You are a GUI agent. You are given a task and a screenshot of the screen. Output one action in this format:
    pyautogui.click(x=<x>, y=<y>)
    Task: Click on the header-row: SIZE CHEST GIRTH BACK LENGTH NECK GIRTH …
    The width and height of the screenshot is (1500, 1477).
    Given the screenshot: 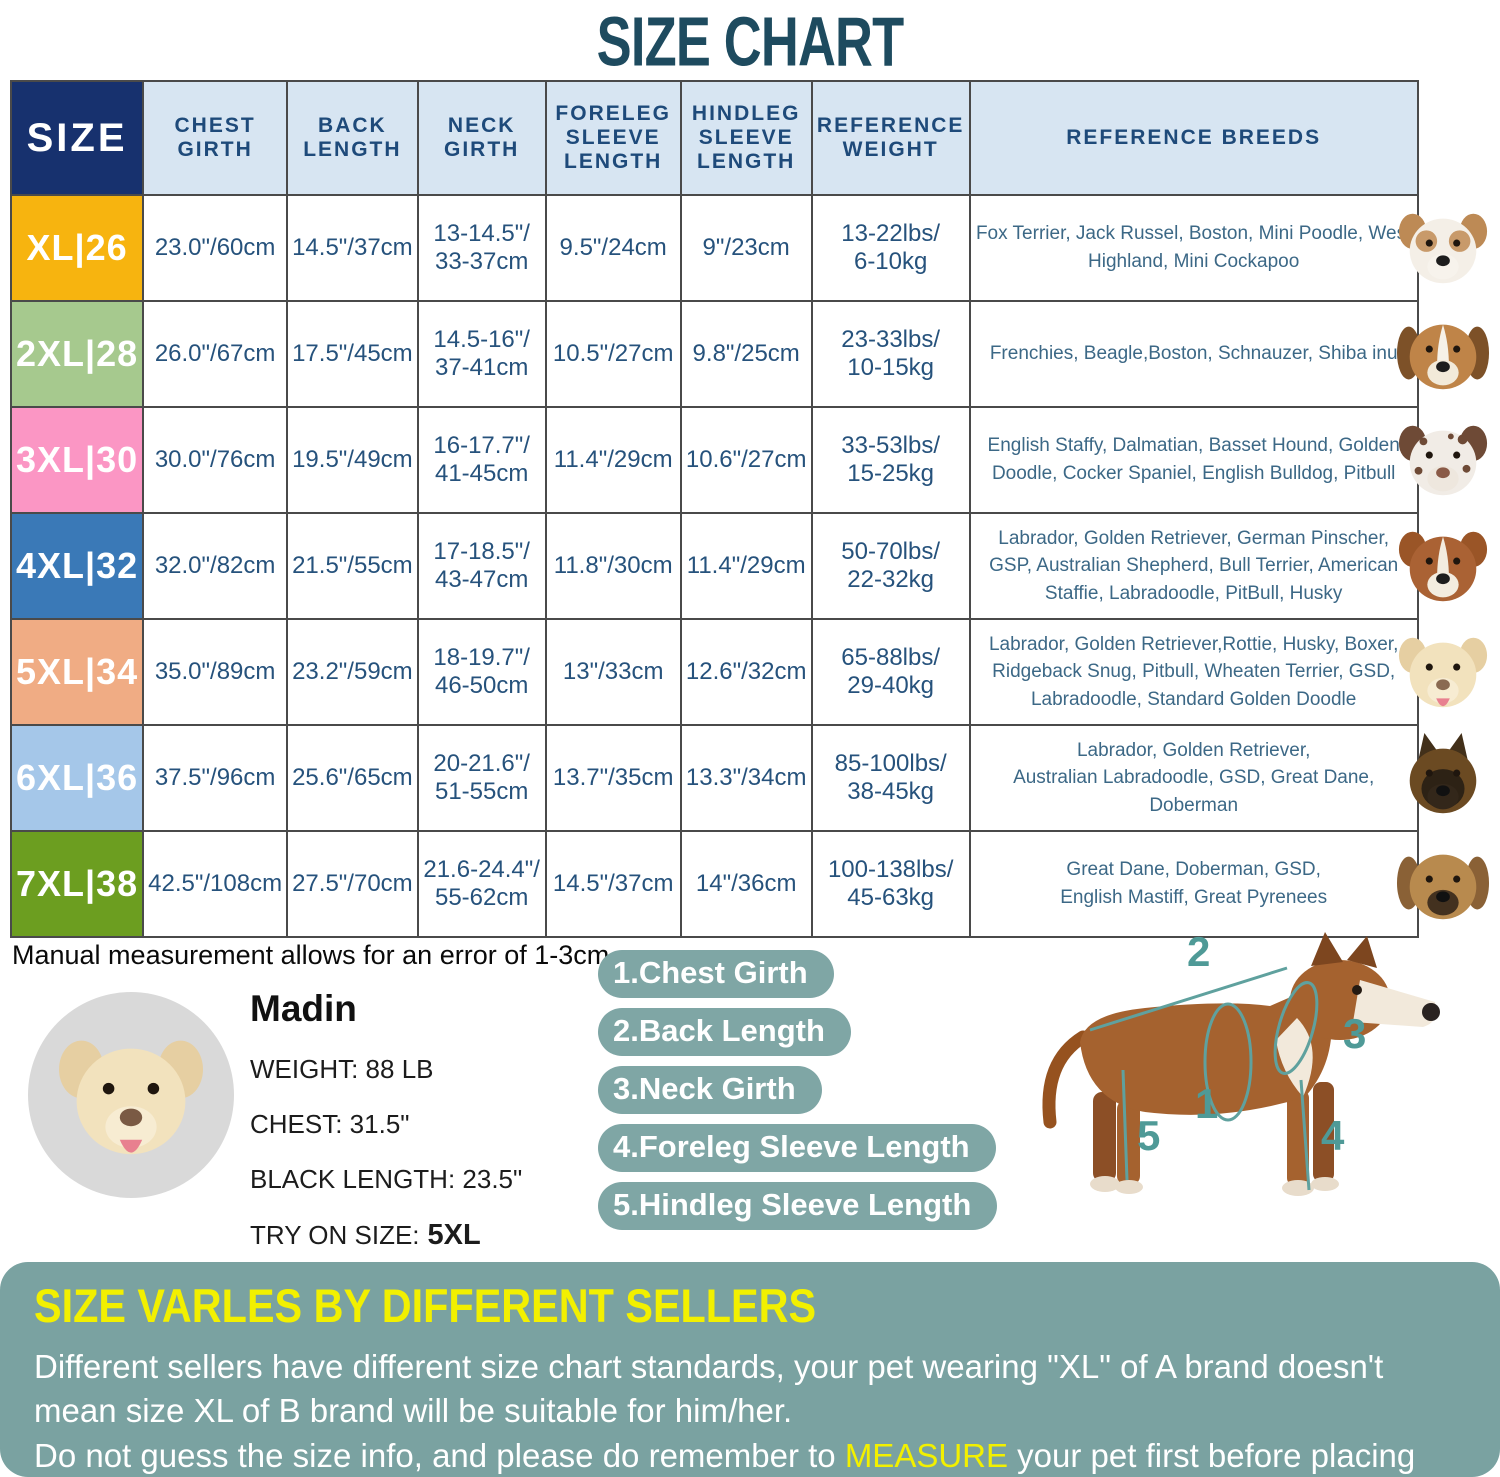 What is the action you would take?
    pyautogui.click(x=714, y=138)
    